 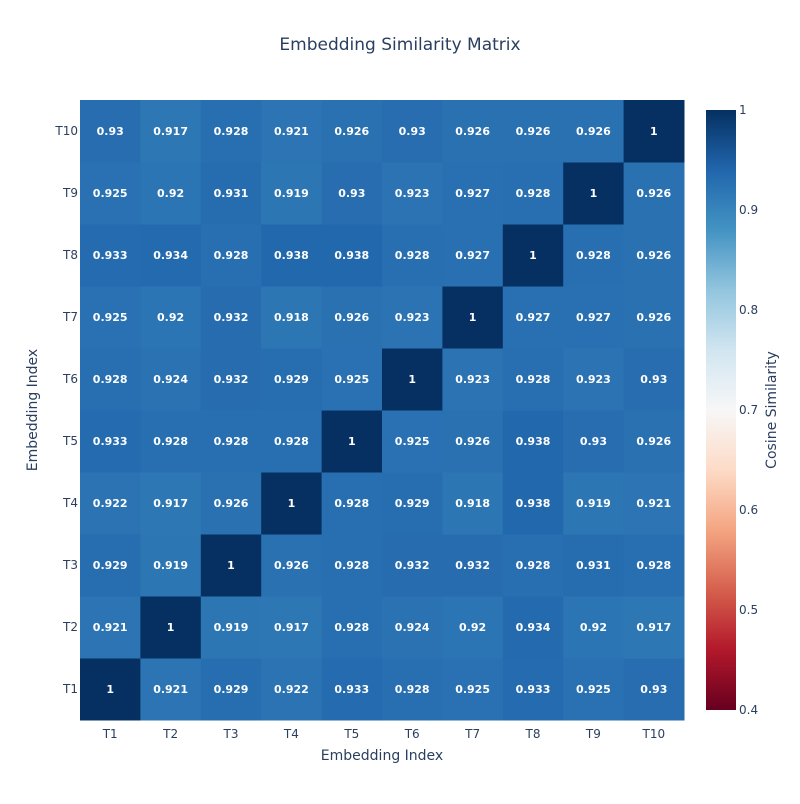 What do you see at coordinates (473, 689) in the screenshot?
I see `heatmap-cell-T1-T7` at bounding box center [473, 689].